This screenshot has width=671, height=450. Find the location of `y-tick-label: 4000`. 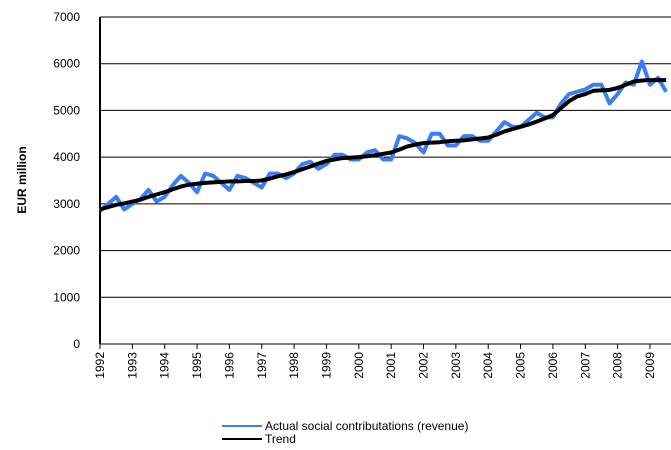

y-tick-label: 4000 is located at coordinates (66, 157).